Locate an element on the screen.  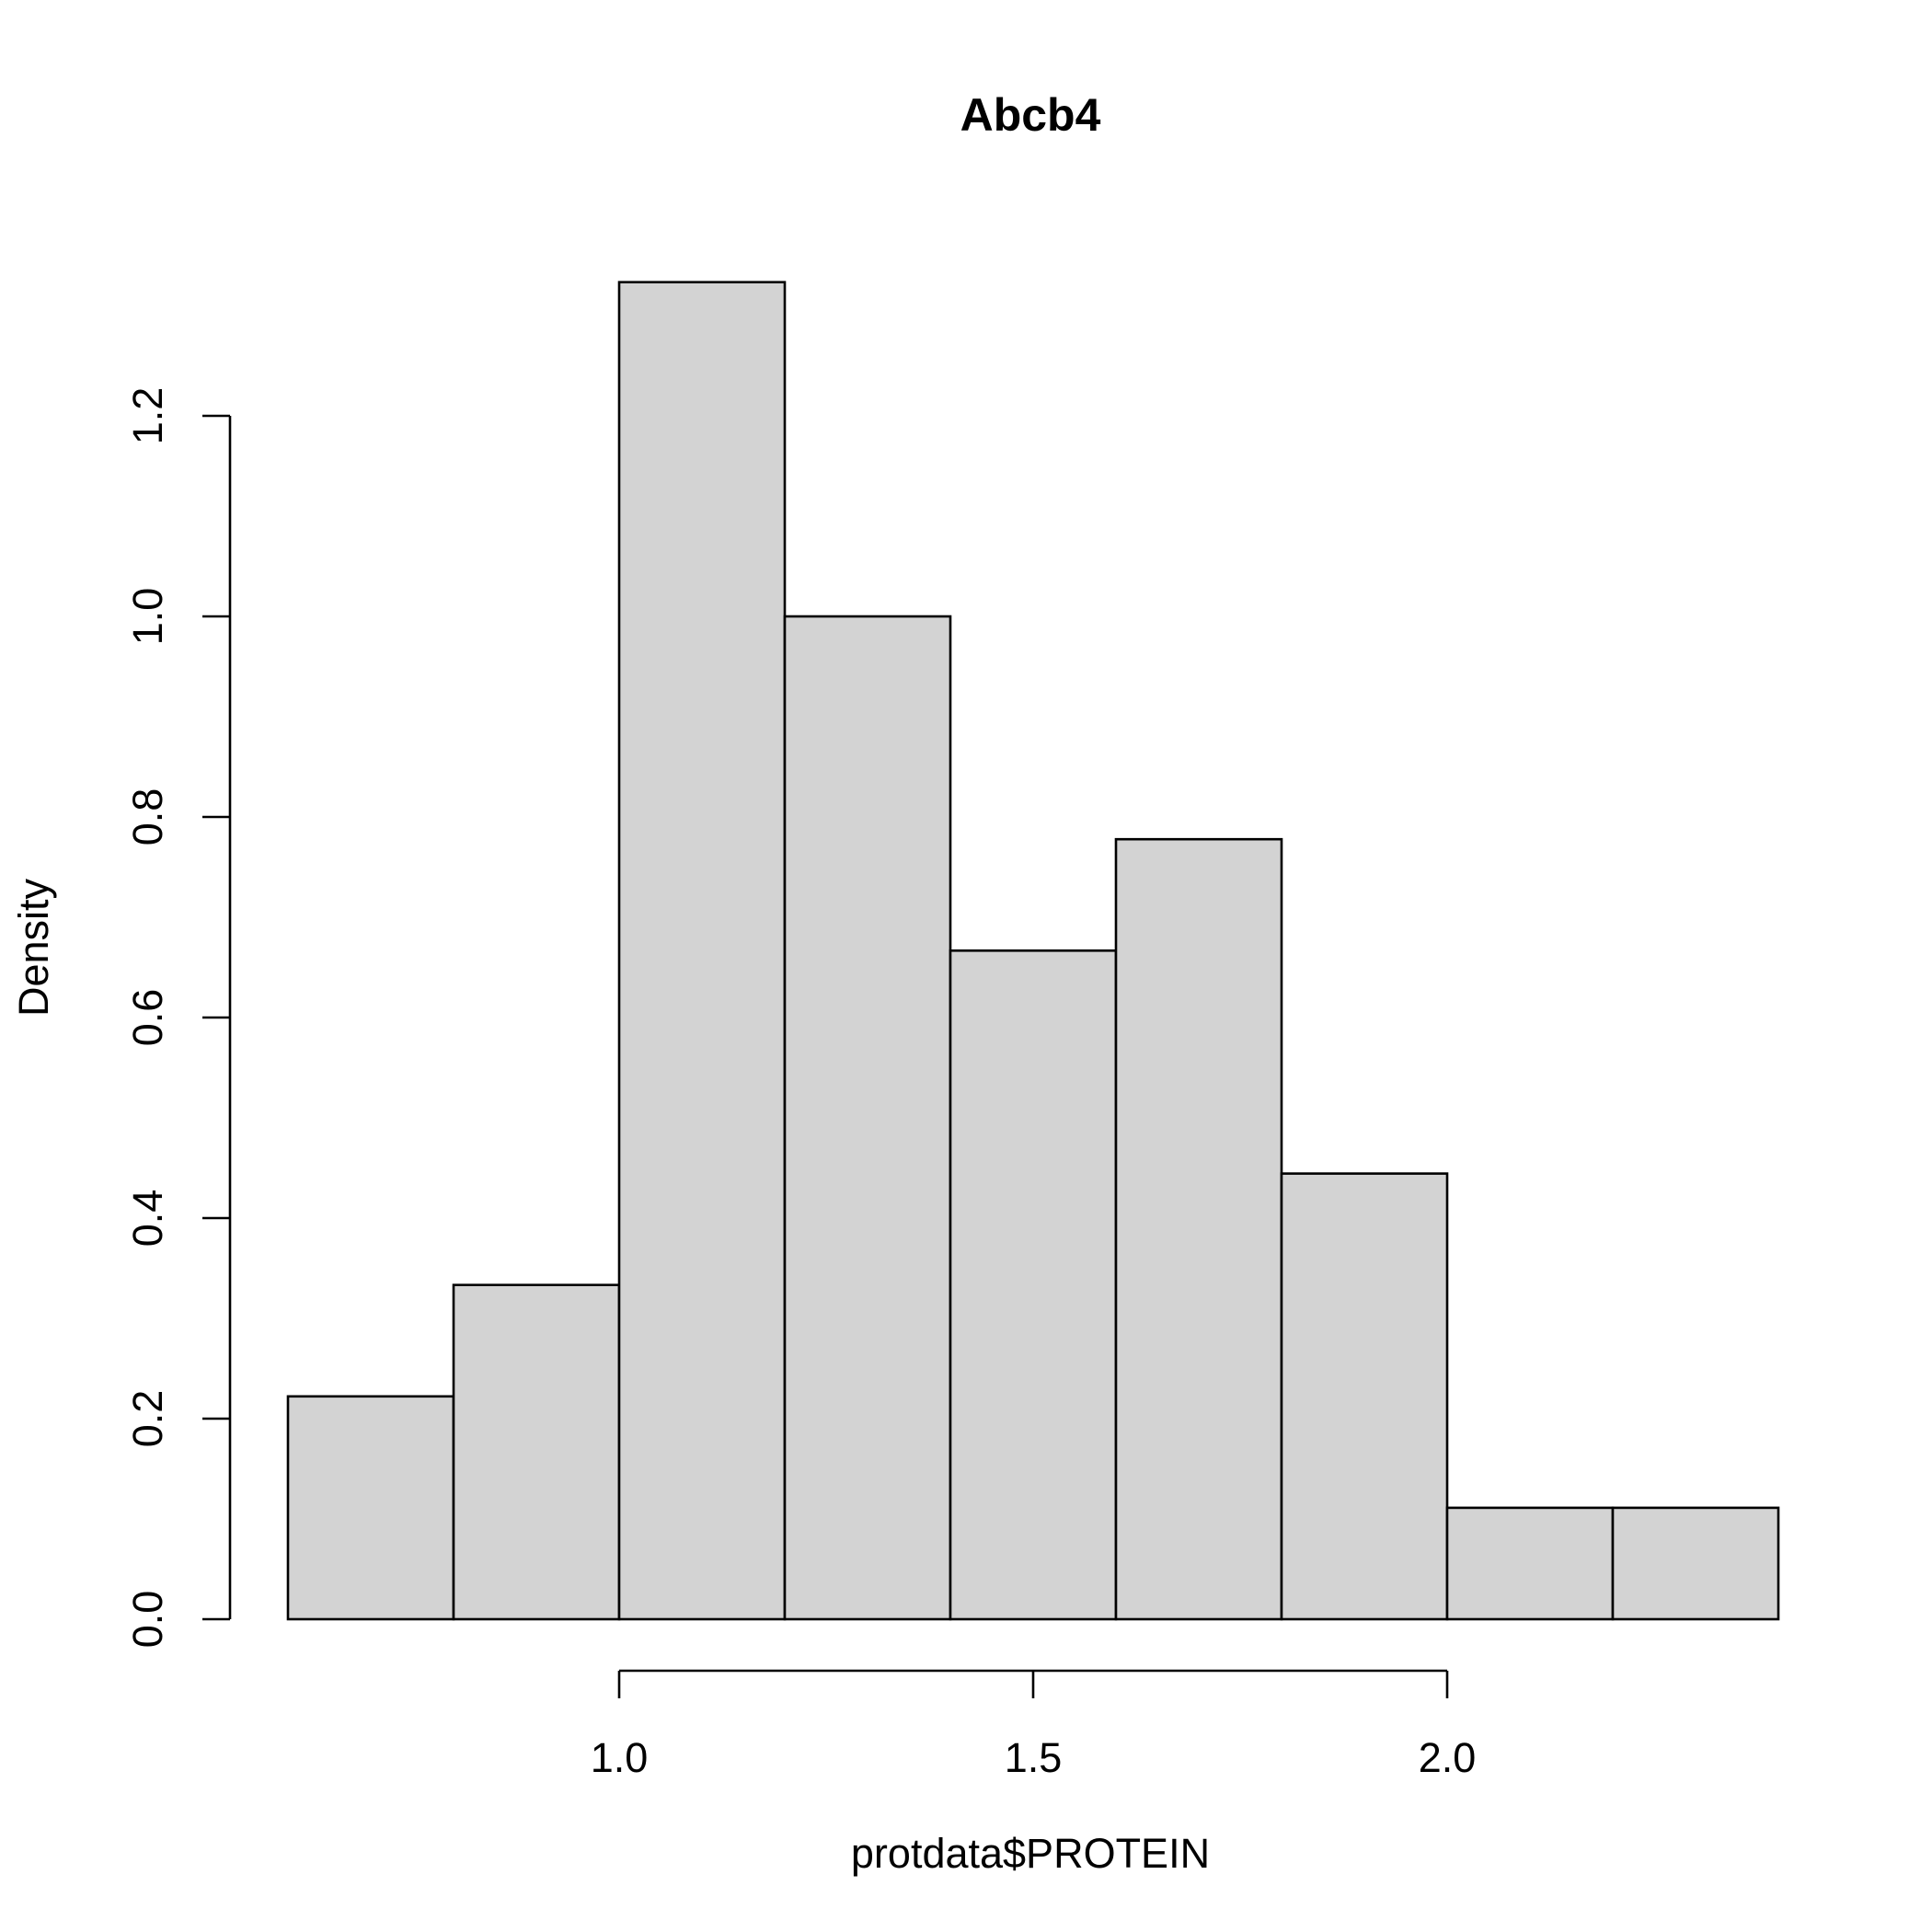
y-tick-label: 1.0 is located at coordinates (147, 617).